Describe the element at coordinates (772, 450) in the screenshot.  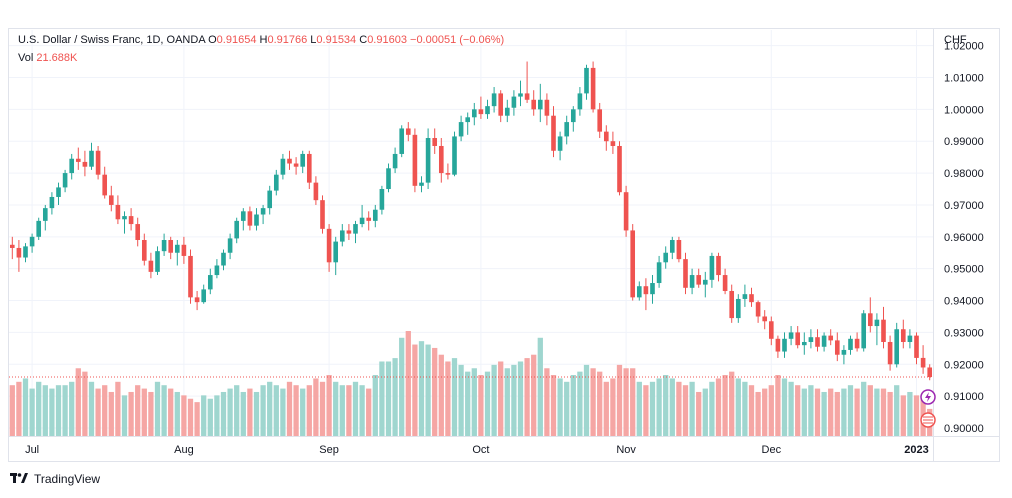
I see `x-tick-label: Dec` at that location.